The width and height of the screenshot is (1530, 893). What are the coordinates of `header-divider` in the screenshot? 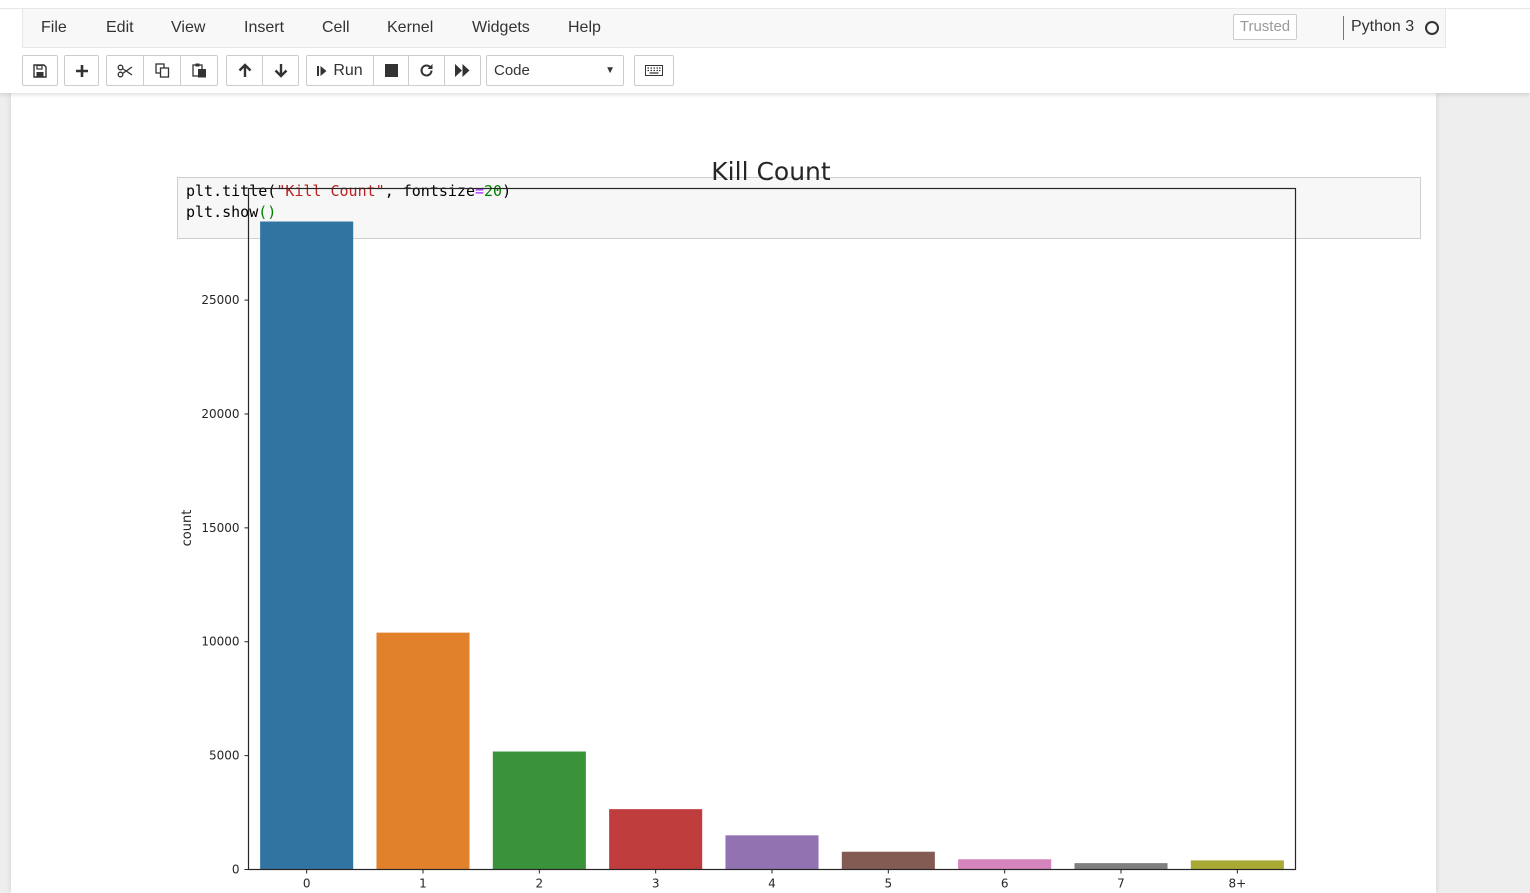 It's located at (765, 8).